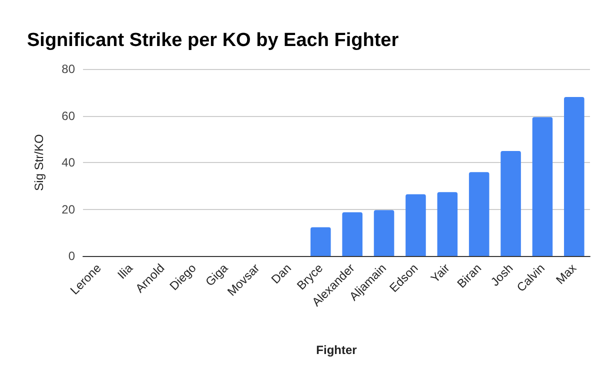  What do you see at coordinates (72, 256) in the screenshot?
I see `y-tick-label: 0` at bounding box center [72, 256].